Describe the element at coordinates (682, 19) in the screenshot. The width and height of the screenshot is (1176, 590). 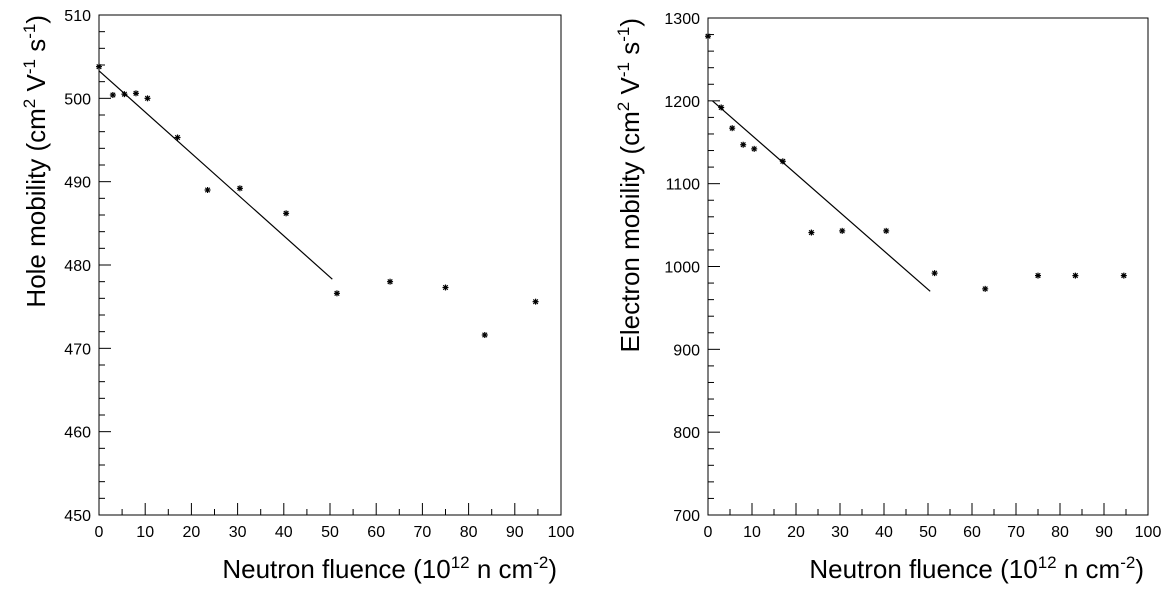
I see `y-tick-label: 1300` at that location.